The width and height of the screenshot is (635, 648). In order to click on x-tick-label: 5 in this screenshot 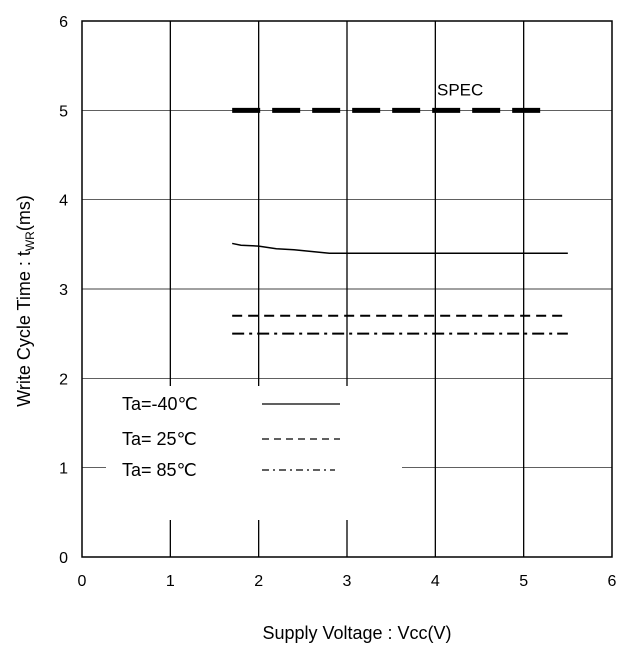, I will do `click(523, 581)`.